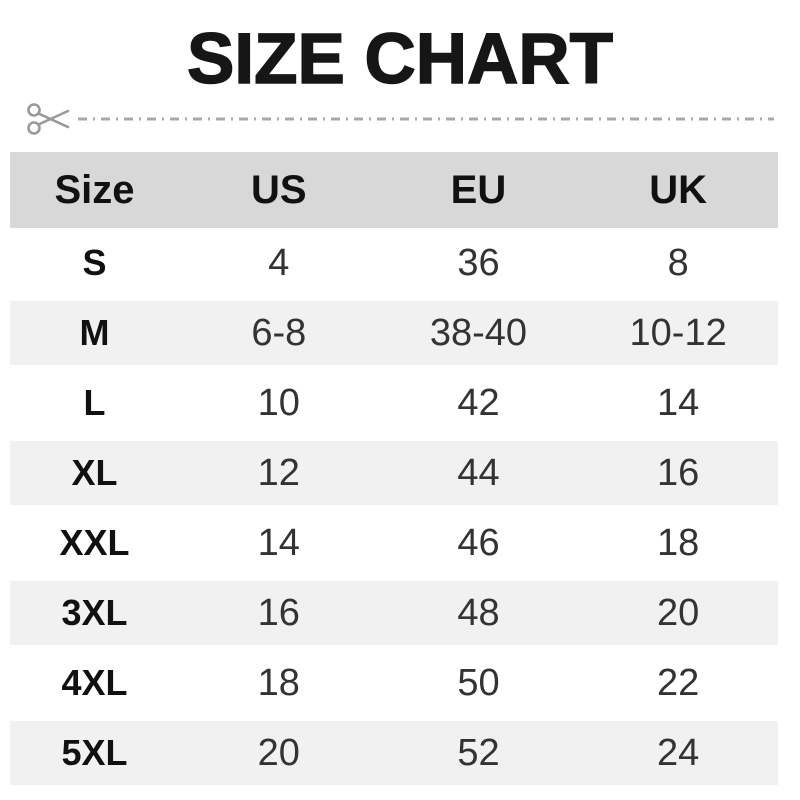 The height and width of the screenshot is (800, 800). What do you see at coordinates (94, 472) in the screenshot?
I see `cell-size: XL` at bounding box center [94, 472].